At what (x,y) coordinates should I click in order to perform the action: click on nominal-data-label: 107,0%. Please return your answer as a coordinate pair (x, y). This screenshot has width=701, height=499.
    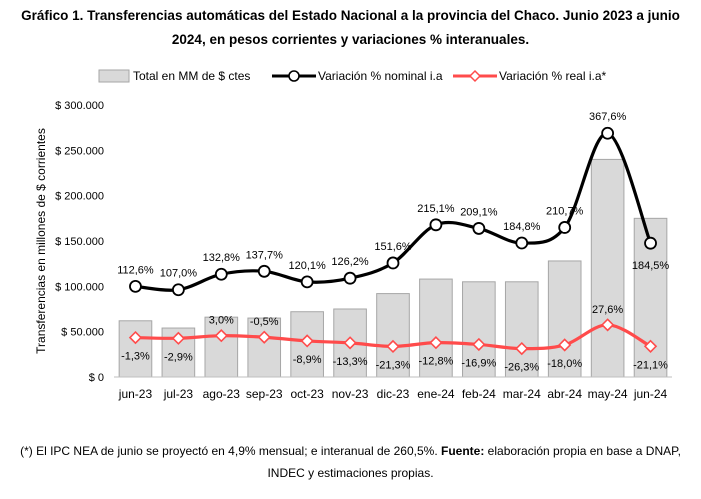
    Looking at the image, I should click on (179, 274).